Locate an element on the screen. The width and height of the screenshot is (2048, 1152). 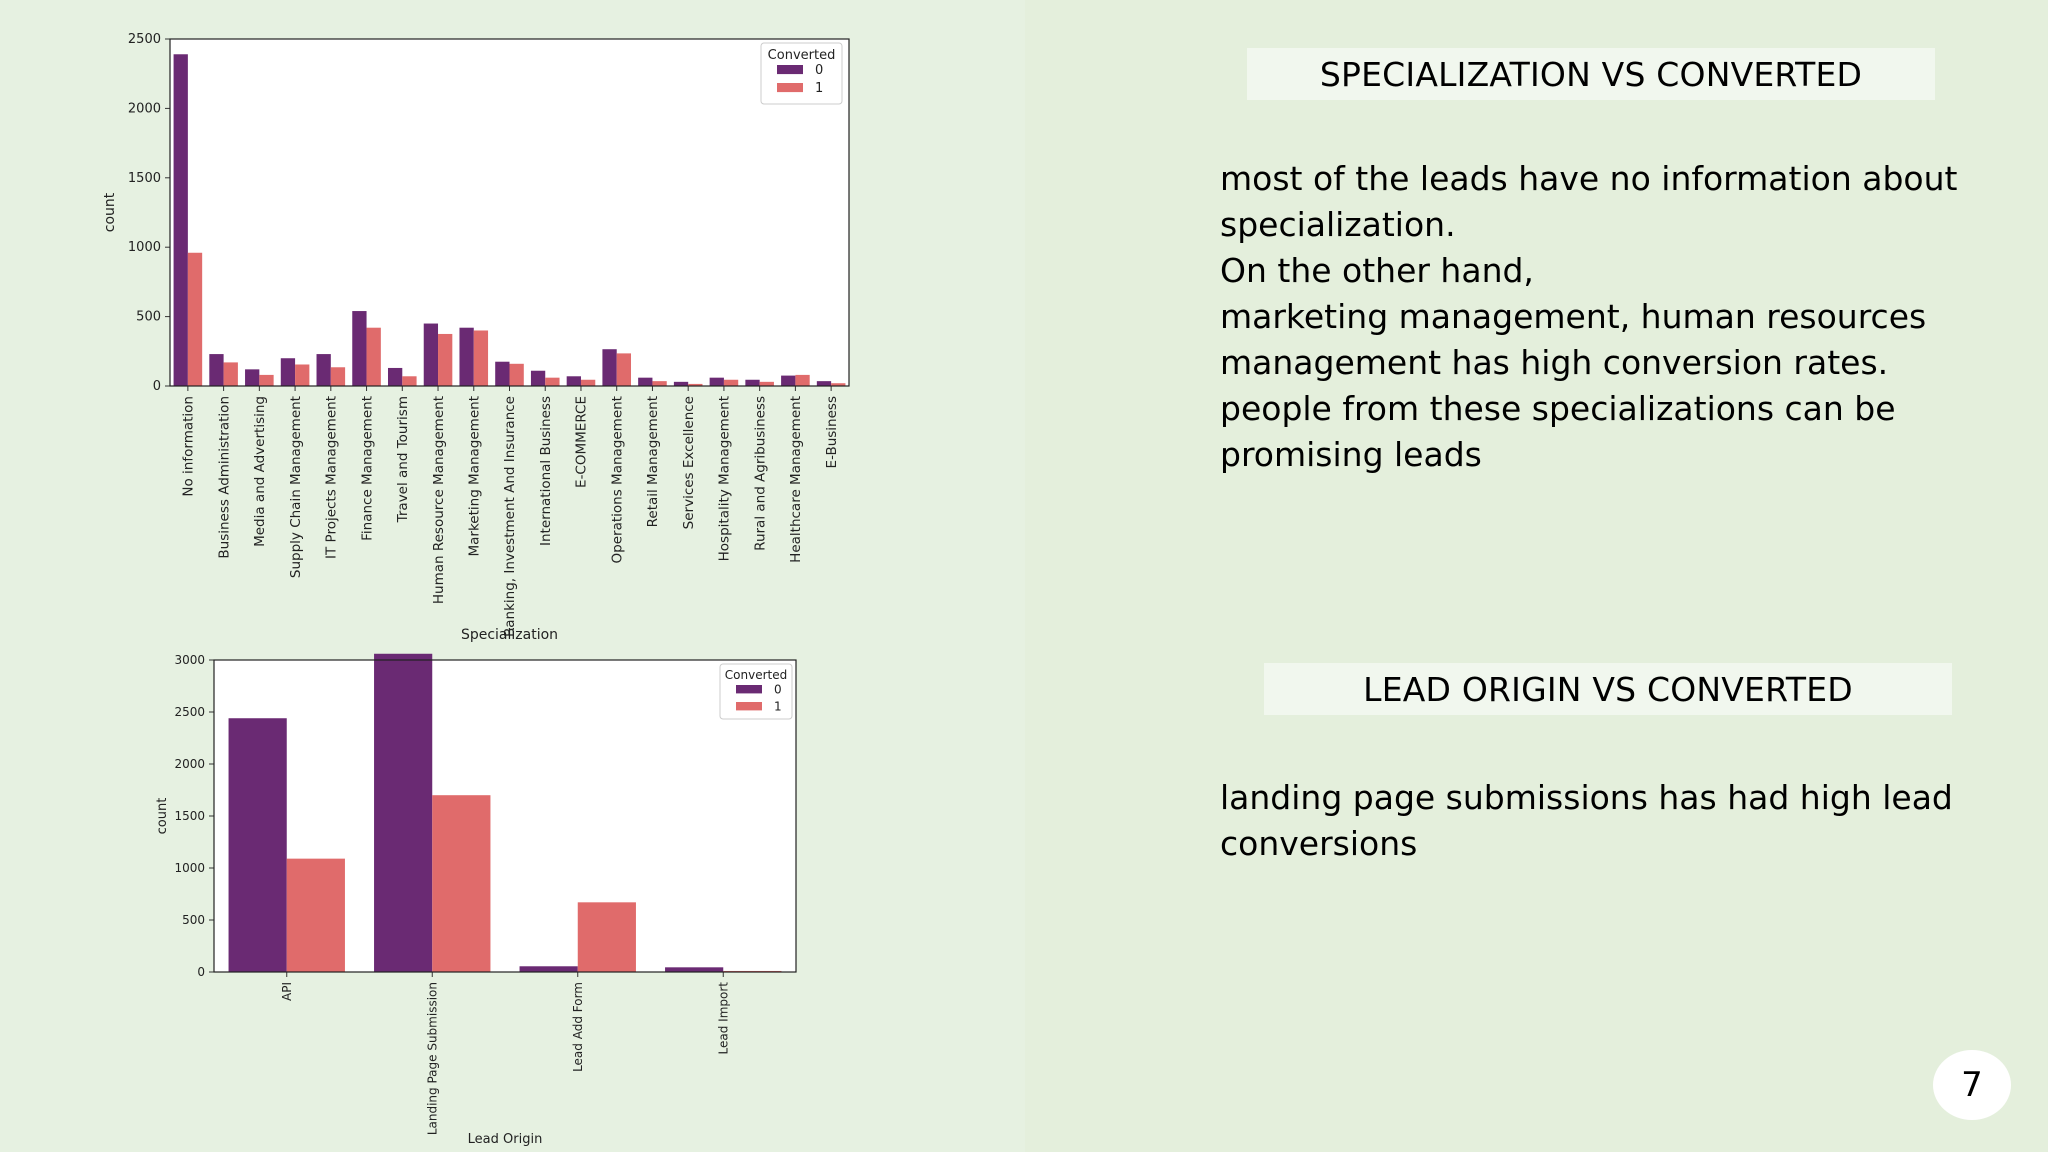
x-axis-label: Specialization is located at coordinates (509, 635).